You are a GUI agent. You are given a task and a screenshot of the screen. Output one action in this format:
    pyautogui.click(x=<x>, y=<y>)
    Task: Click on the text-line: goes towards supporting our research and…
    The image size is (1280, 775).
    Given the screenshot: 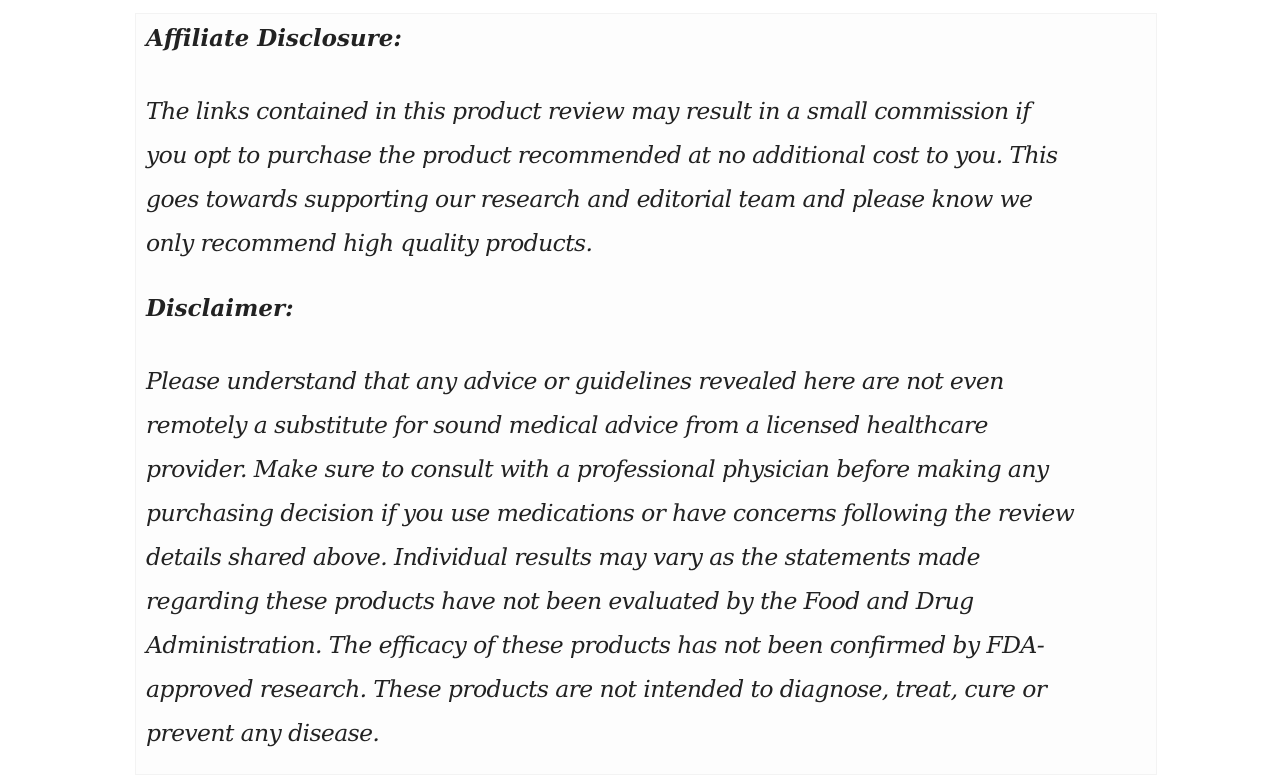 What is the action you would take?
    pyautogui.click(x=589, y=199)
    